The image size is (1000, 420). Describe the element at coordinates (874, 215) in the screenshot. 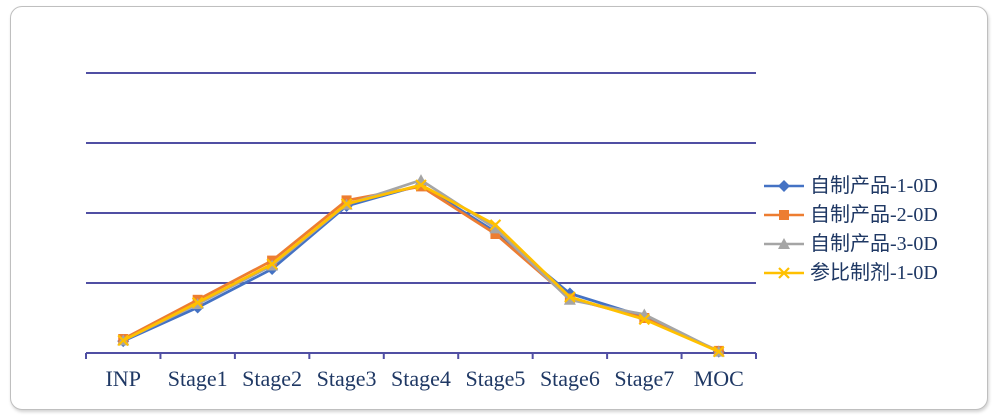

I see `legend-label: 自制产品-2-0D` at that location.